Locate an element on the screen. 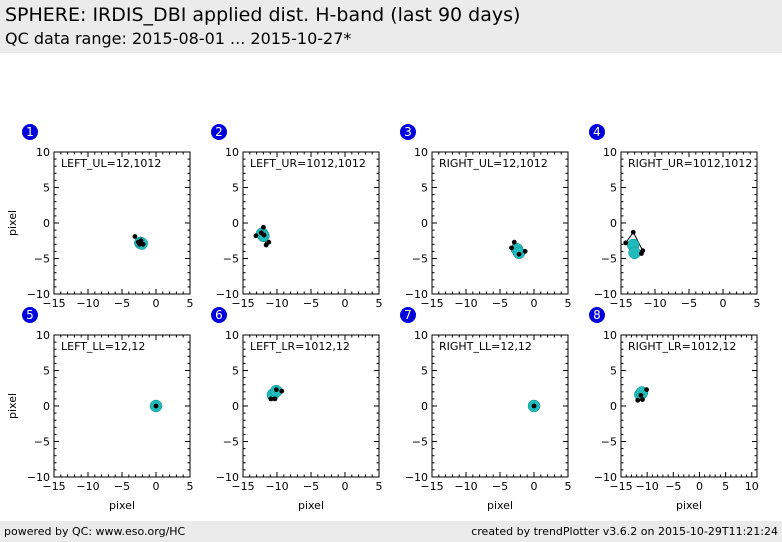  panel-label: RIGHT_LL=12,12 is located at coordinates (485, 346).